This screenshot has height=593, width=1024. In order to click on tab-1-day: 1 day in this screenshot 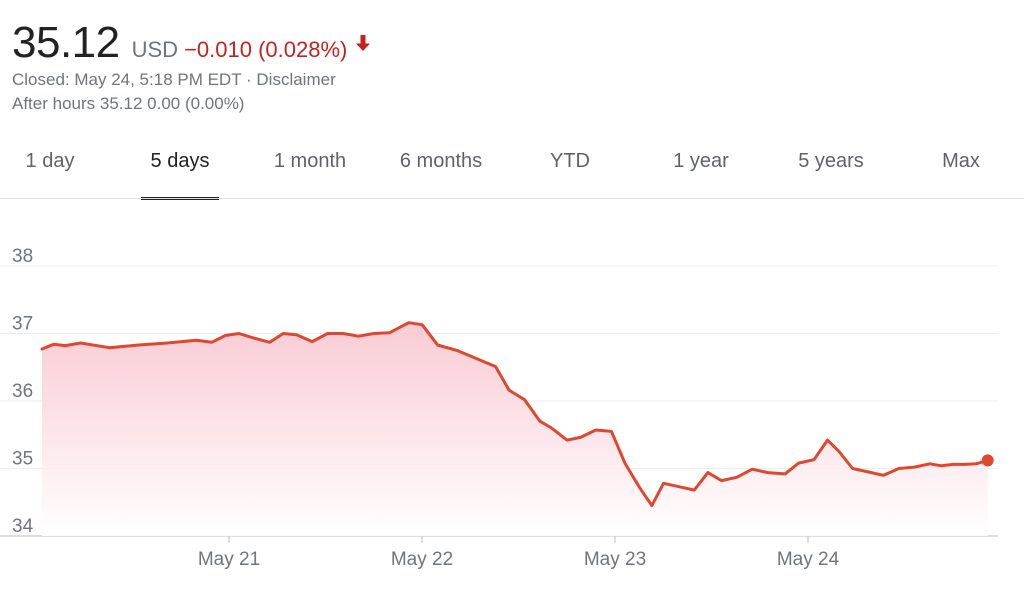, I will do `click(50, 161)`.